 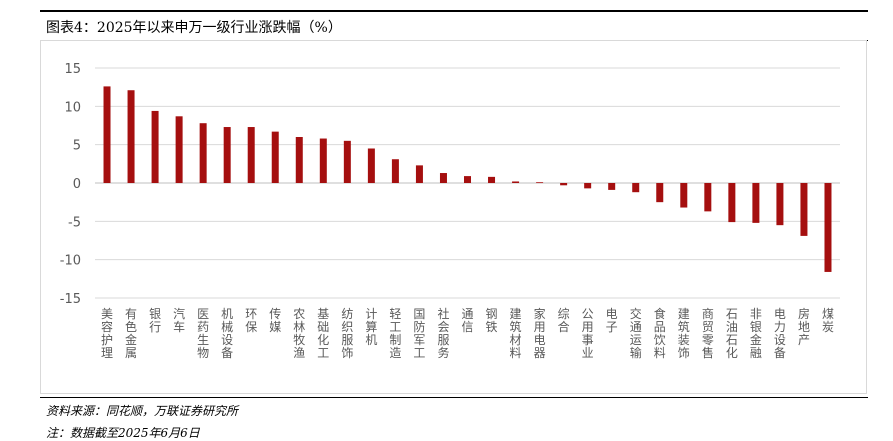 What do you see at coordinates (72, 69) in the screenshot?
I see `y-tick-label: 15` at bounding box center [72, 69].